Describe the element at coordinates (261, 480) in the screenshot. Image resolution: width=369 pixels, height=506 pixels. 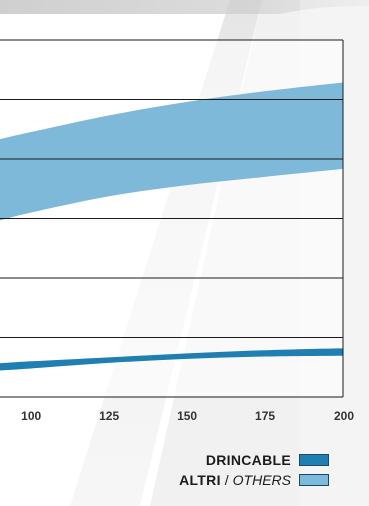
I see `legend-label-others: OTHERS` at that location.